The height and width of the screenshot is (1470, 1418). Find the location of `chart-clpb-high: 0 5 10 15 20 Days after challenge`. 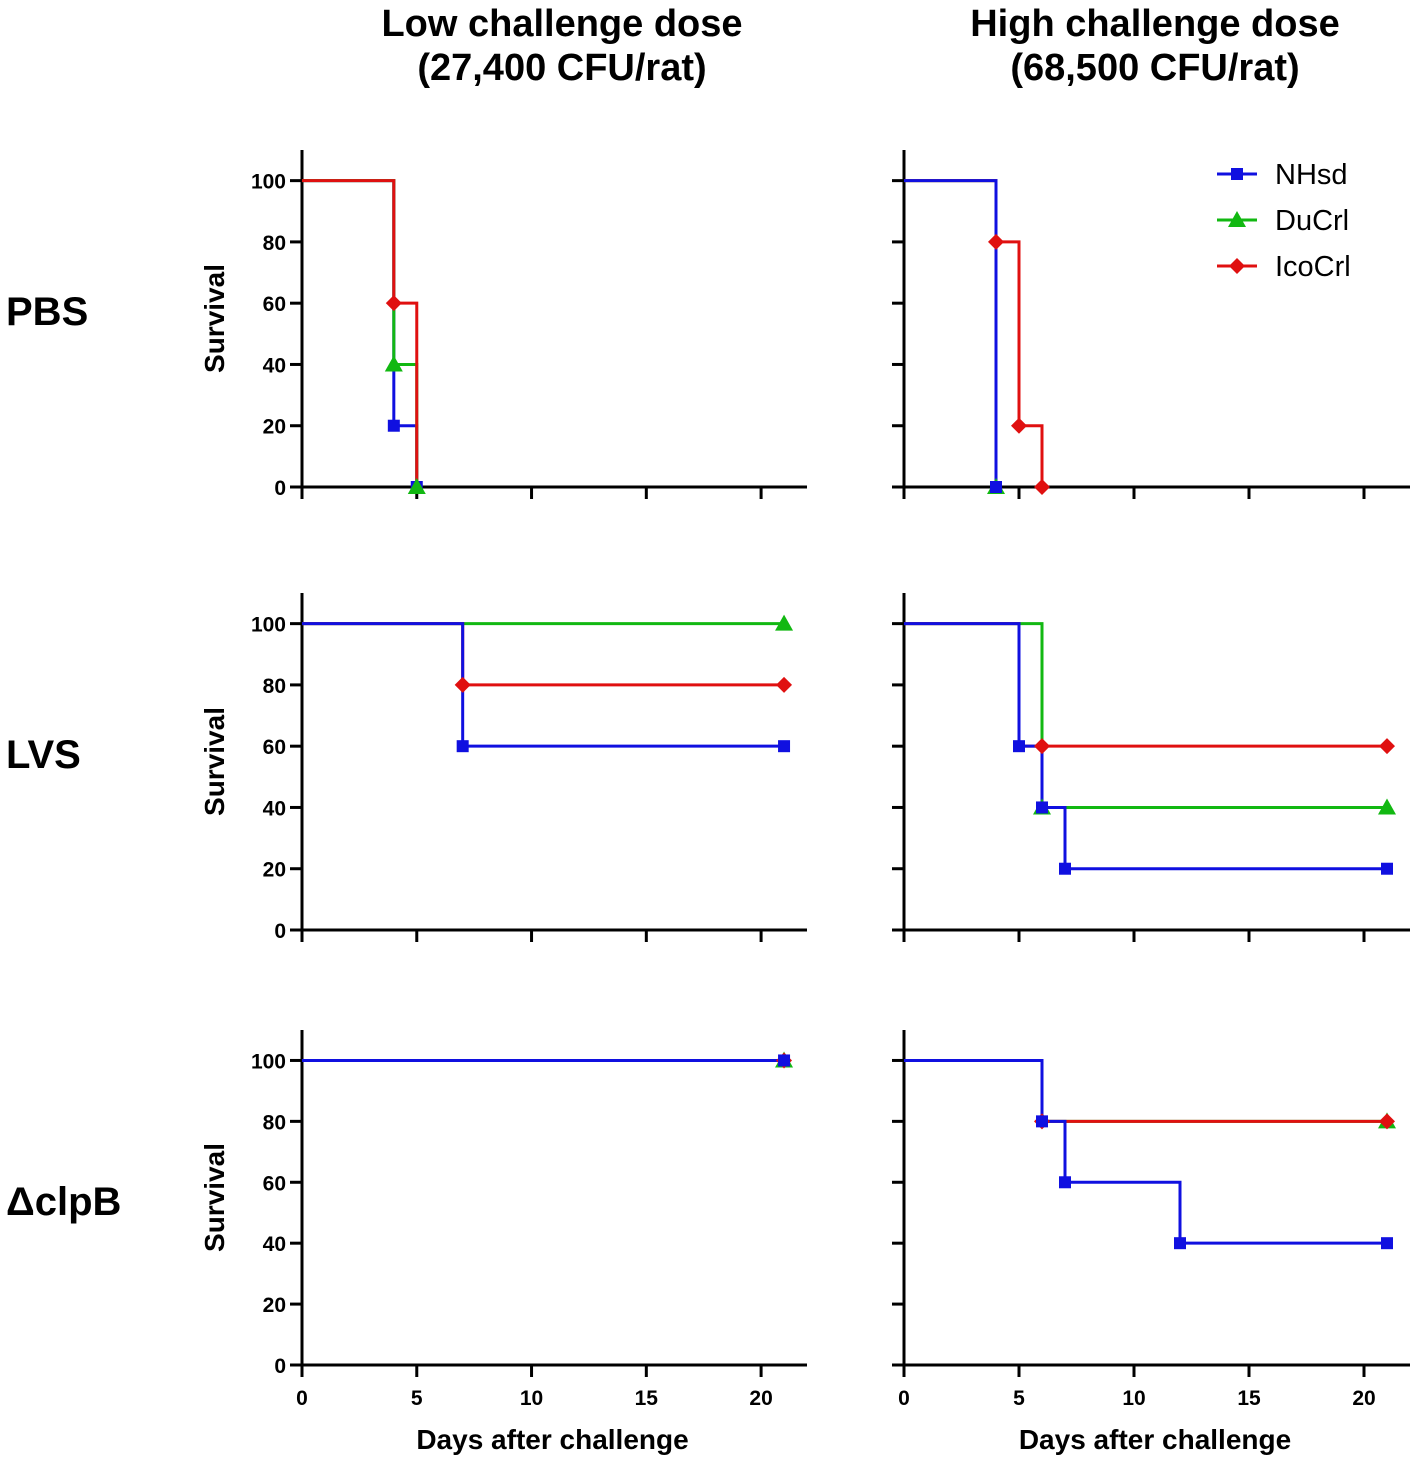

chart-clpb-high: 0 5 10 15 20 Days after challenge is located at coordinates (1151, 1242).